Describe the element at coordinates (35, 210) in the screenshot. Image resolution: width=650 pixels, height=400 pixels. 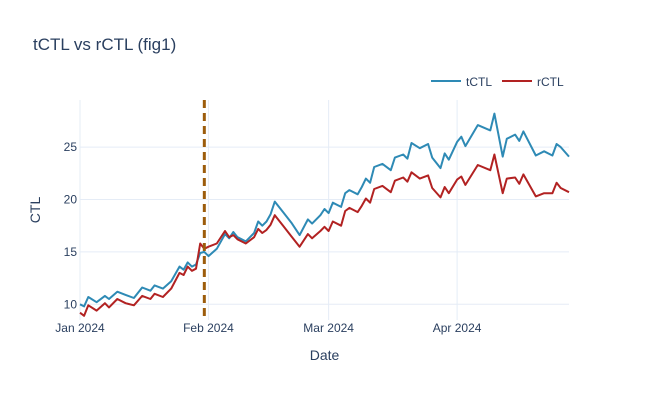
I see `y-axis-title: CTL` at that location.